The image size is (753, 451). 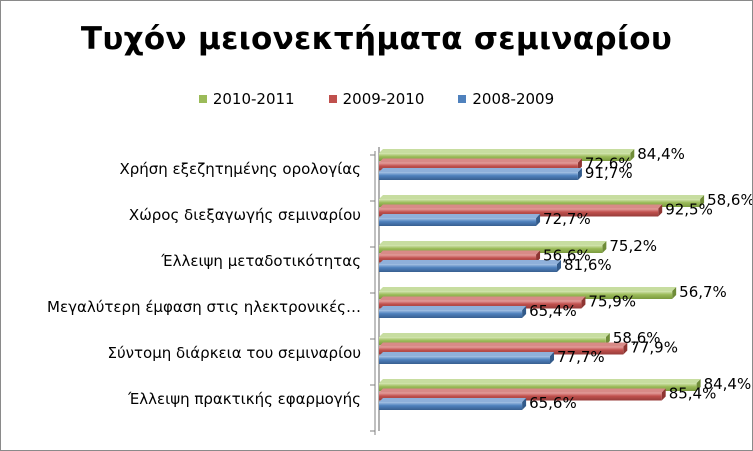 What do you see at coordinates (240, 169) in the screenshot?
I see `category-label: Χρήση εξεζητημένης ορολογίας` at bounding box center [240, 169].